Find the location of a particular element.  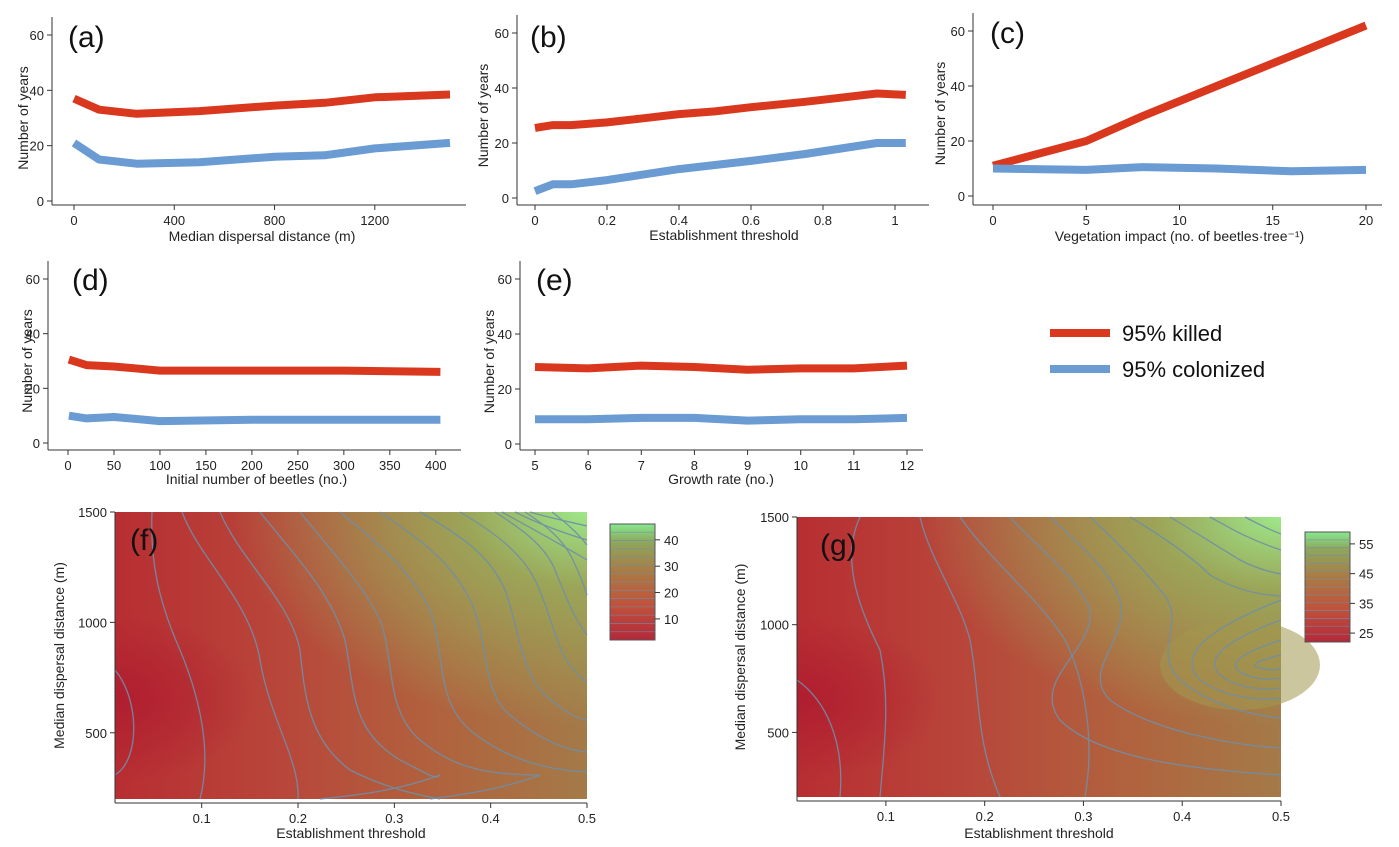

panel-label: (b) is located at coordinates (548, 37).